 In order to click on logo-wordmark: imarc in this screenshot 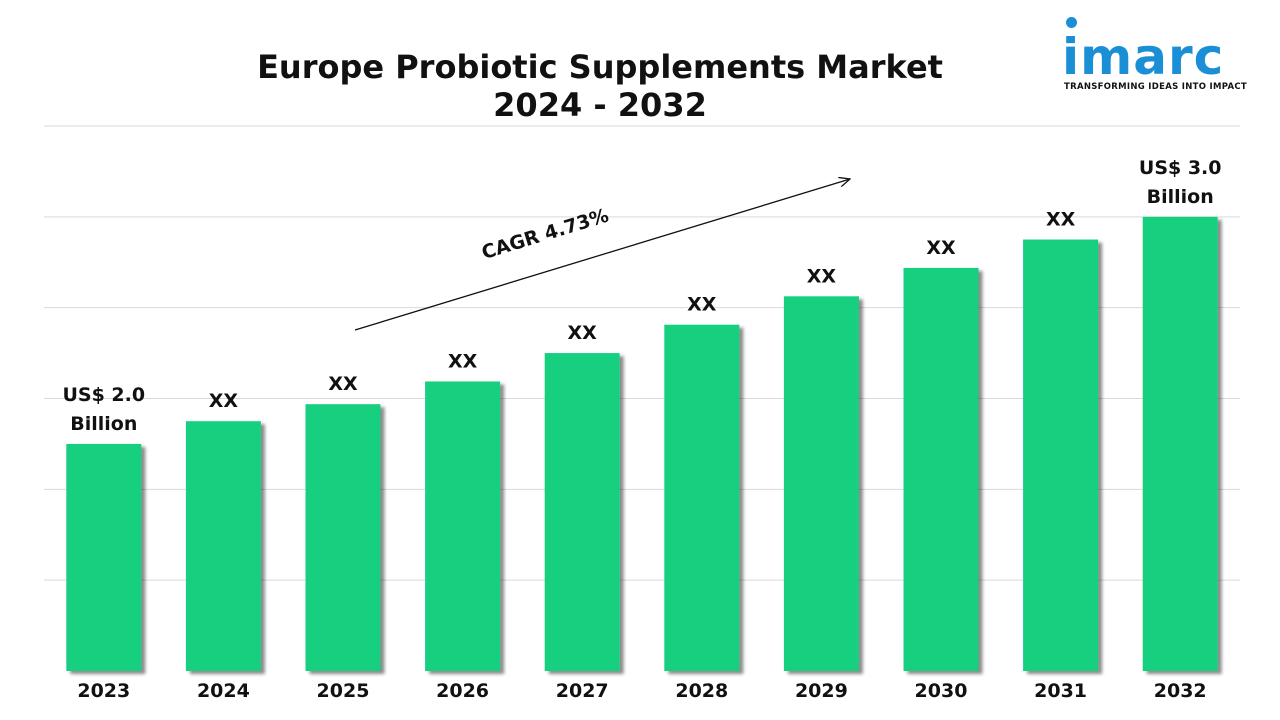, I will do `click(1143, 57)`.